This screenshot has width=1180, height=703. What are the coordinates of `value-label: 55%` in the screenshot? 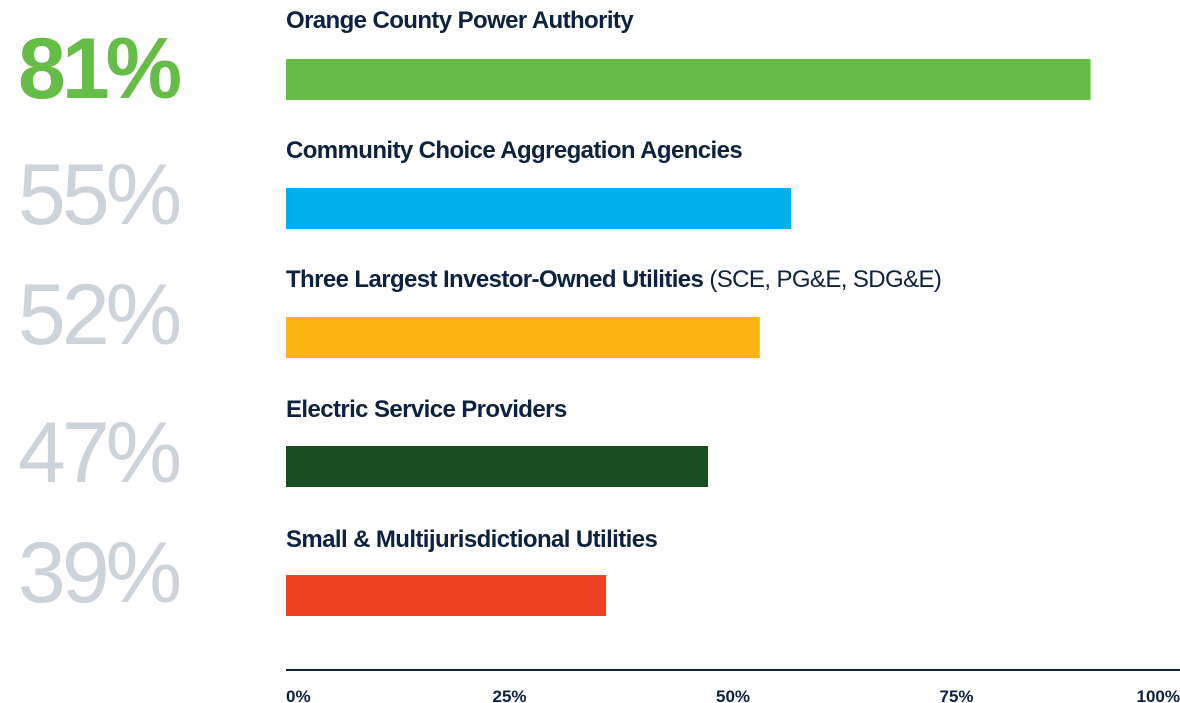 It's located at (100, 195).